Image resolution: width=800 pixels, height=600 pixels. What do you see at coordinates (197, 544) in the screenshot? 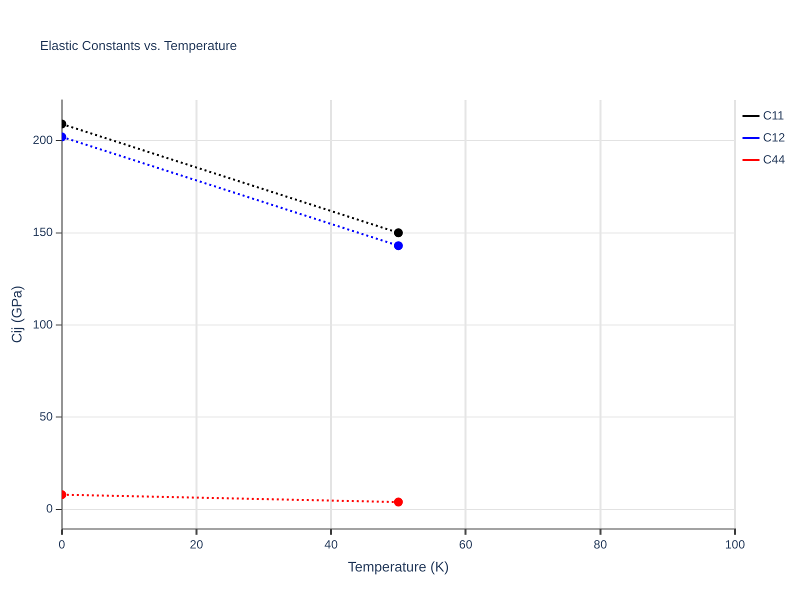
I see `x-tick-label: 20` at bounding box center [197, 544].